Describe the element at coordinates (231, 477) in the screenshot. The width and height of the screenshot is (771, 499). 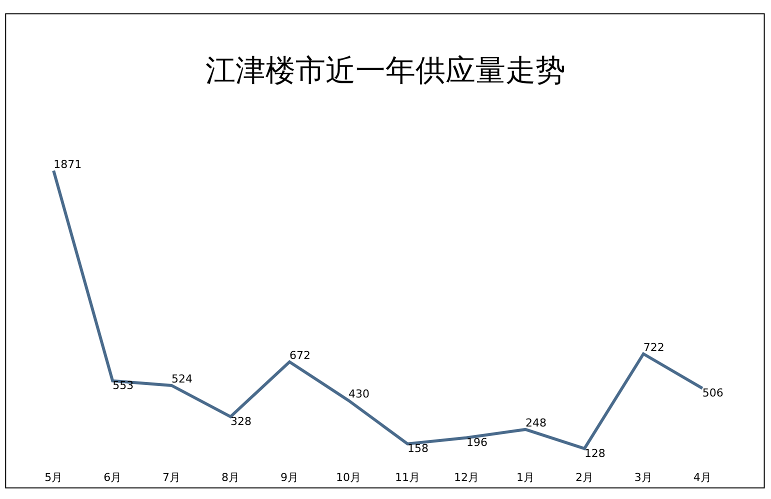
I see `x-tick-label: 8月` at that location.